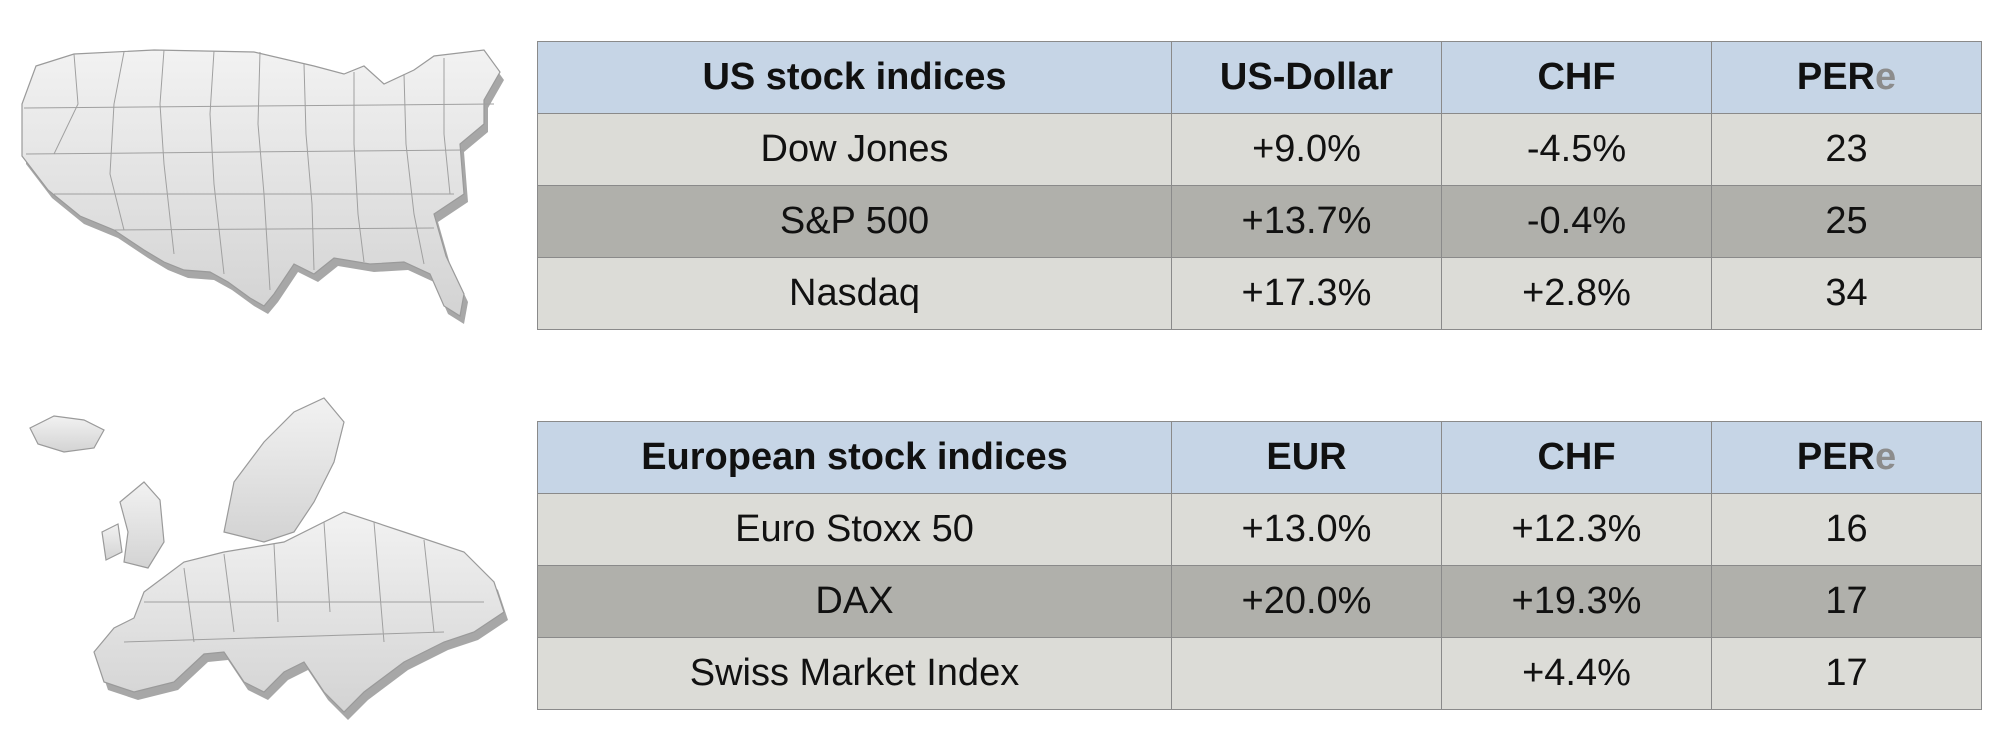 Image resolution: width=2000 pixels, height=753 pixels. Describe the element at coordinates (854, 529) in the screenshot. I see `index-name: Euro Stoxx 50` at that location.